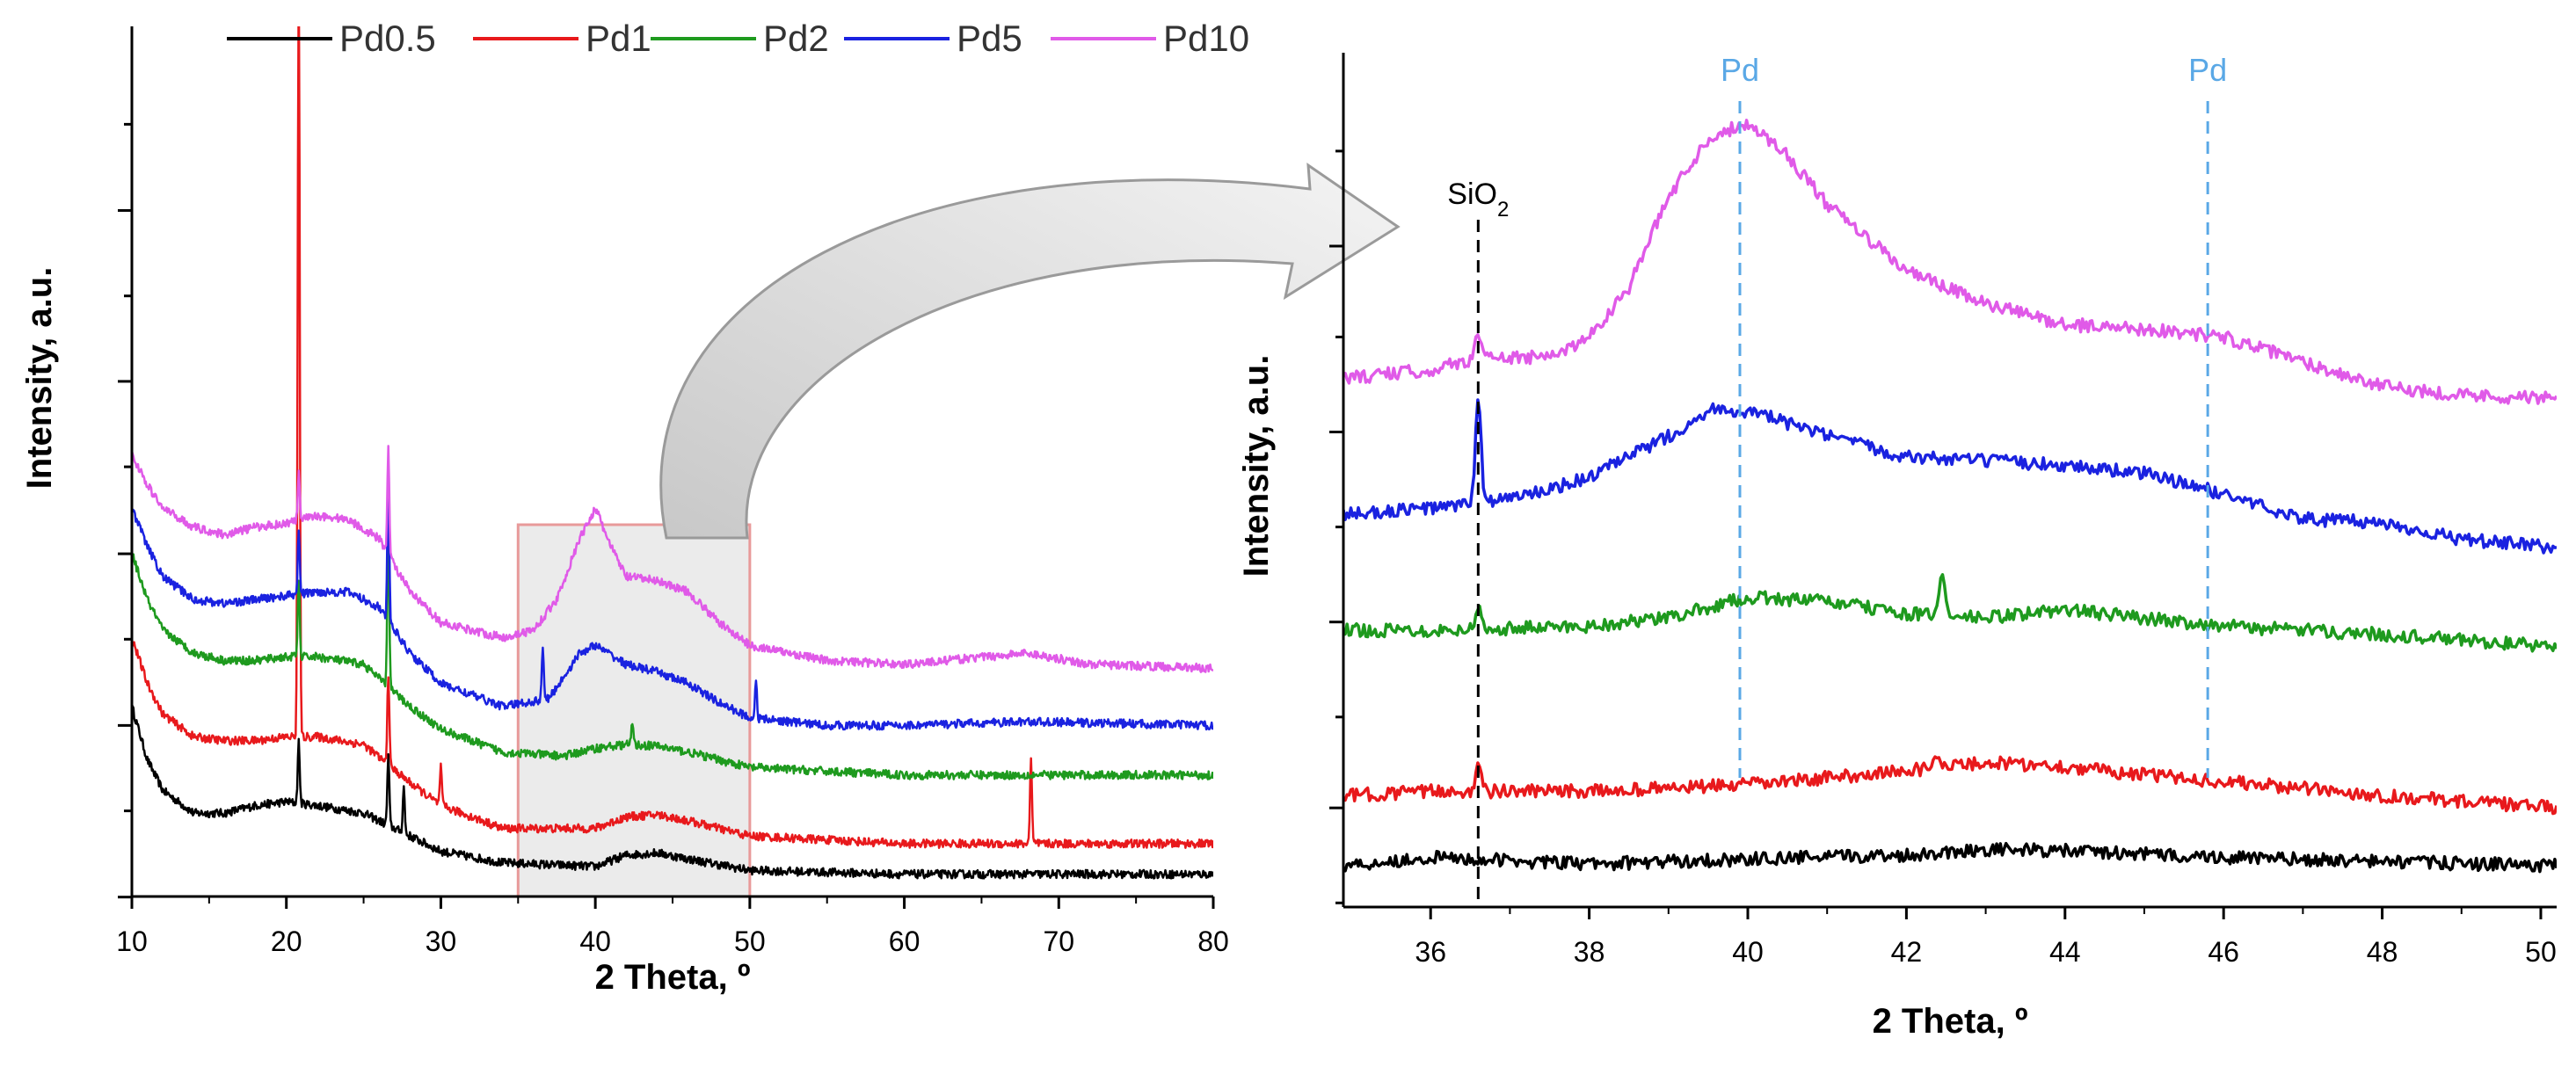 The width and height of the screenshot is (2576, 1067). I want to click on sio2-label: SiO2, so click(1478, 199).